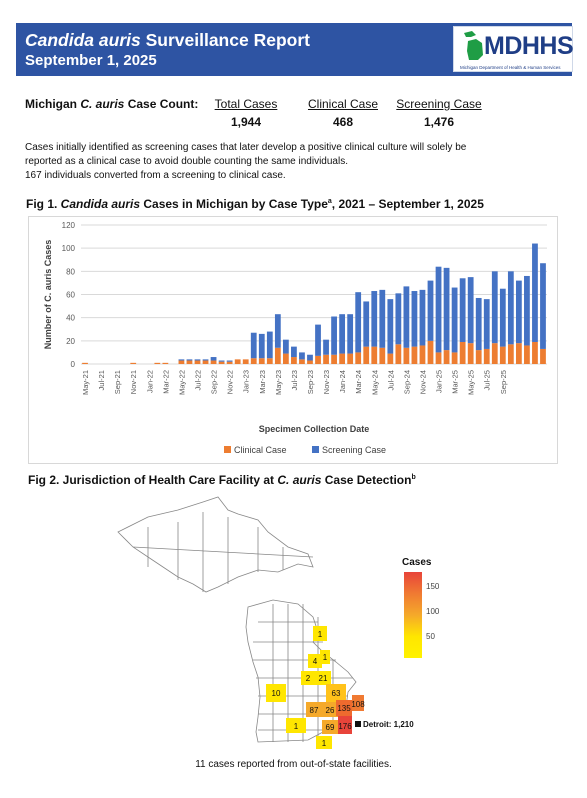 The height and width of the screenshot is (798, 587). I want to click on x-tick-label: Nov-22, so click(230, 382).